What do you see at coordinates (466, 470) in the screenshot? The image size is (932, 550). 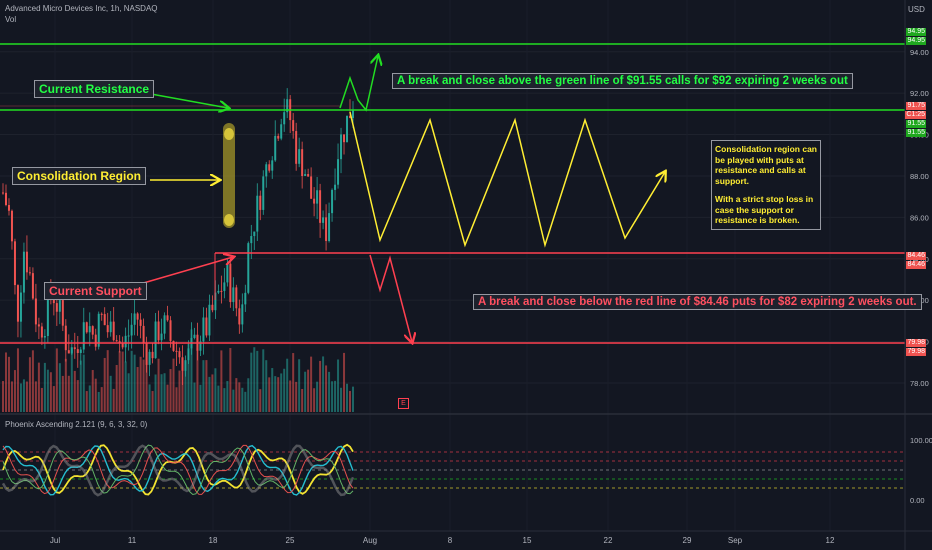 I see `indicator-pane: 100.00 0.00` at bounding box center [466, 470].